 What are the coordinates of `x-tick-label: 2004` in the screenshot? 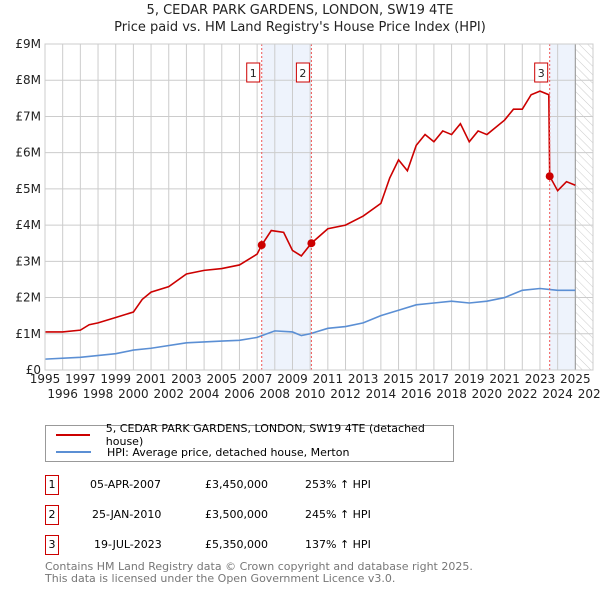 It's located at (204, 394).